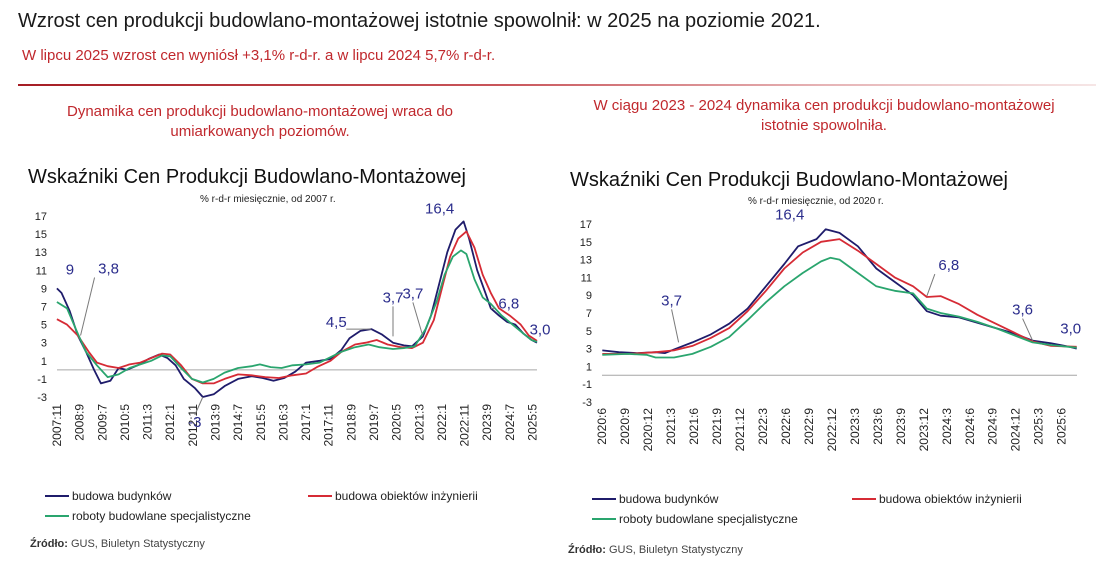 The image size is (1110, 571). Describe the element at coordinates (674, 550) in the screenshot. I see `right-source-text: GUS, Biuletyn Statystyczny` at that location.